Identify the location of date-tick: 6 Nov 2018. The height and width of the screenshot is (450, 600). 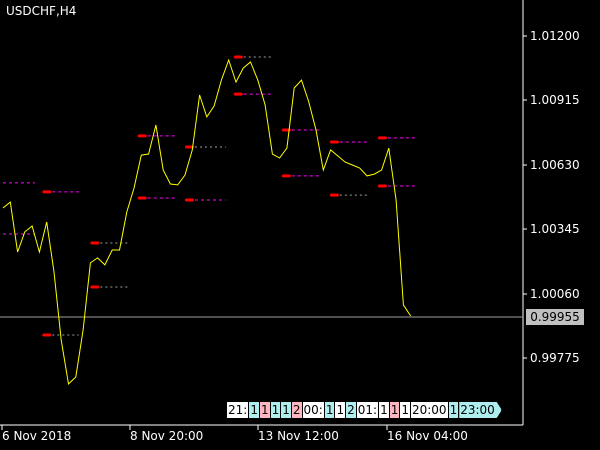
(37, 436).